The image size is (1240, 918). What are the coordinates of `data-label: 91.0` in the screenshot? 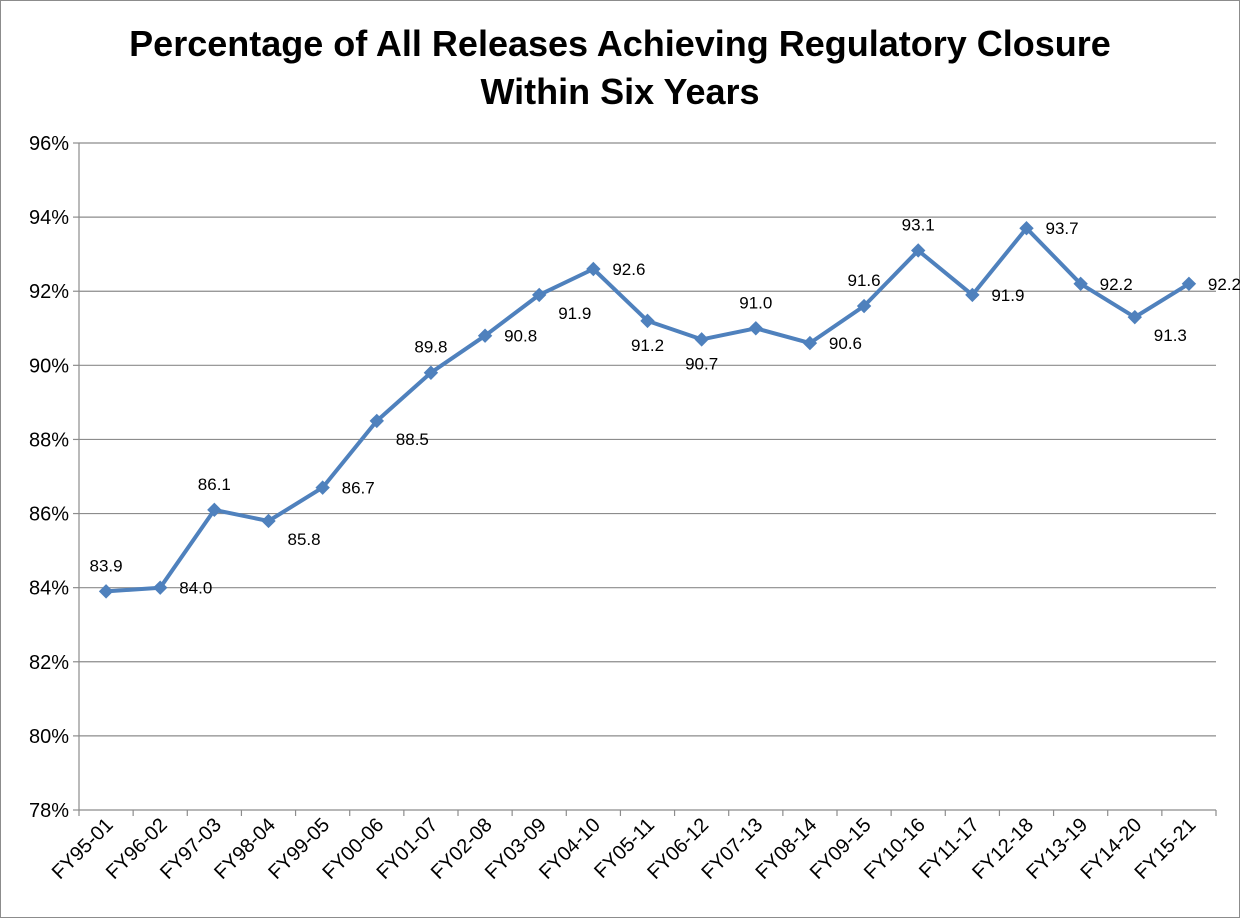 It's located at (755, 302).